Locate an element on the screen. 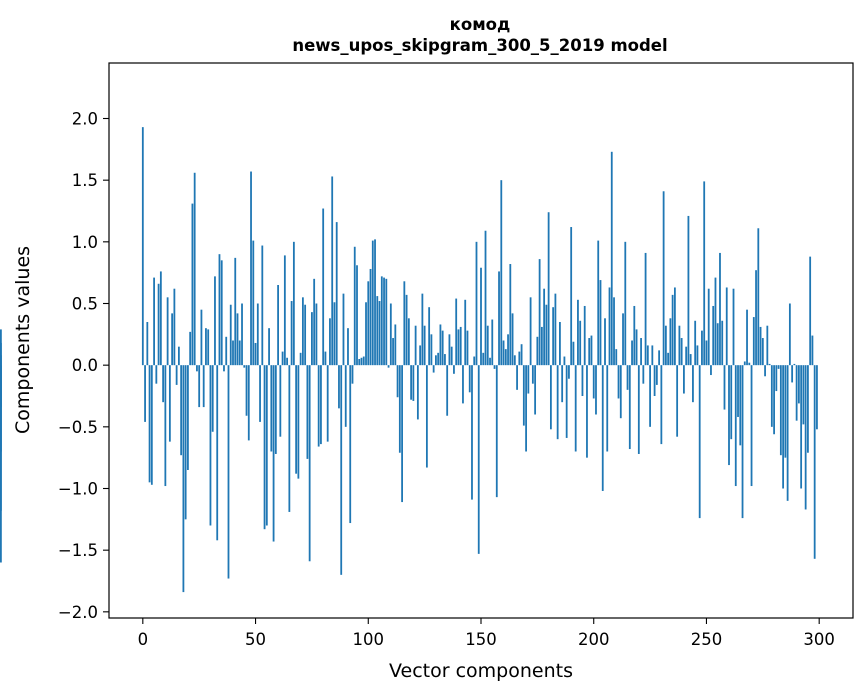  chart-title: комод is located at coordinates (480, 24).